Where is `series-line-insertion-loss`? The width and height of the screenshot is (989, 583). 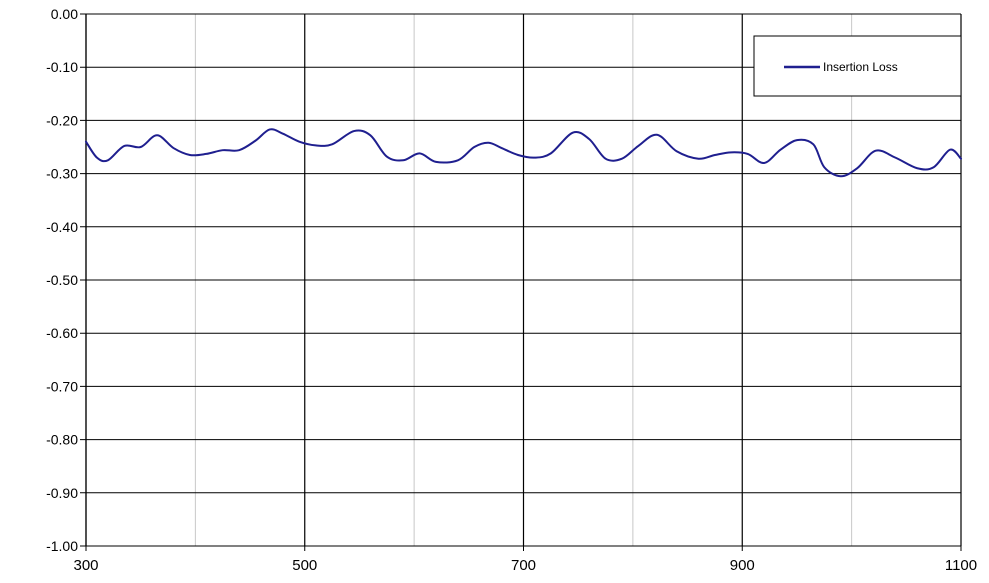 series-line-insertion-loss is located at coordinates (523, 153).